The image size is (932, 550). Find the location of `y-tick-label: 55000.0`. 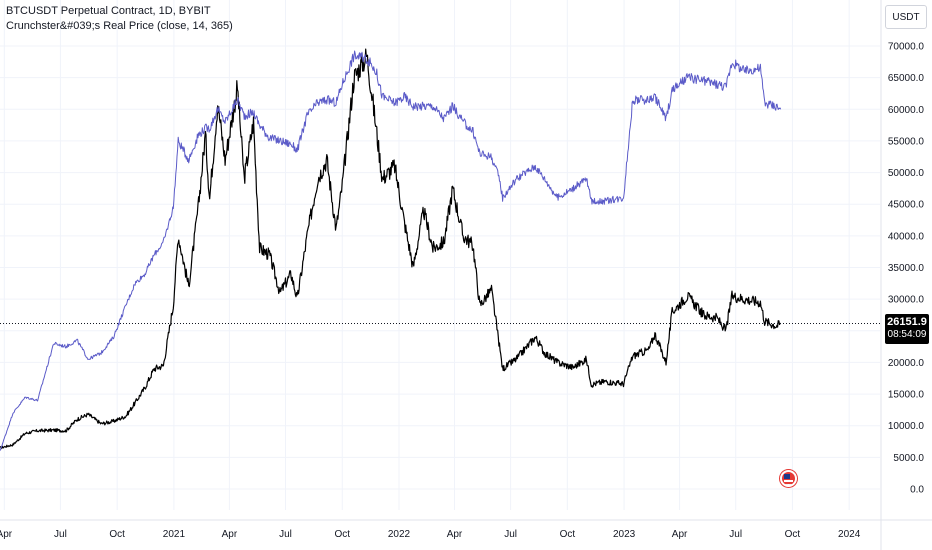

y-tick-label: 55000.0 is located at coordinates (906, 141).